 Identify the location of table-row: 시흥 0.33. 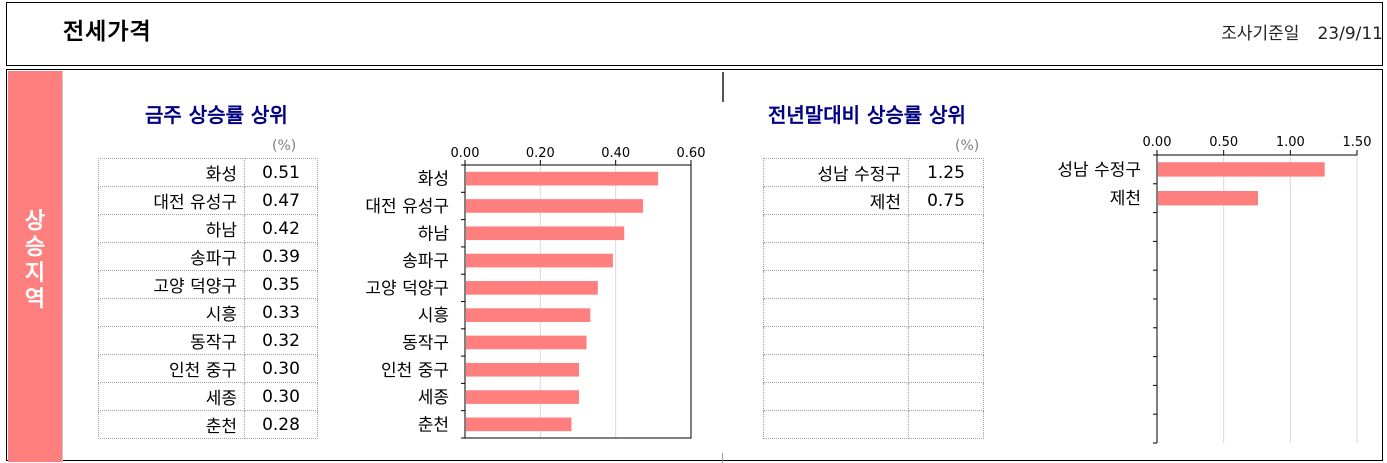
(208, 312).